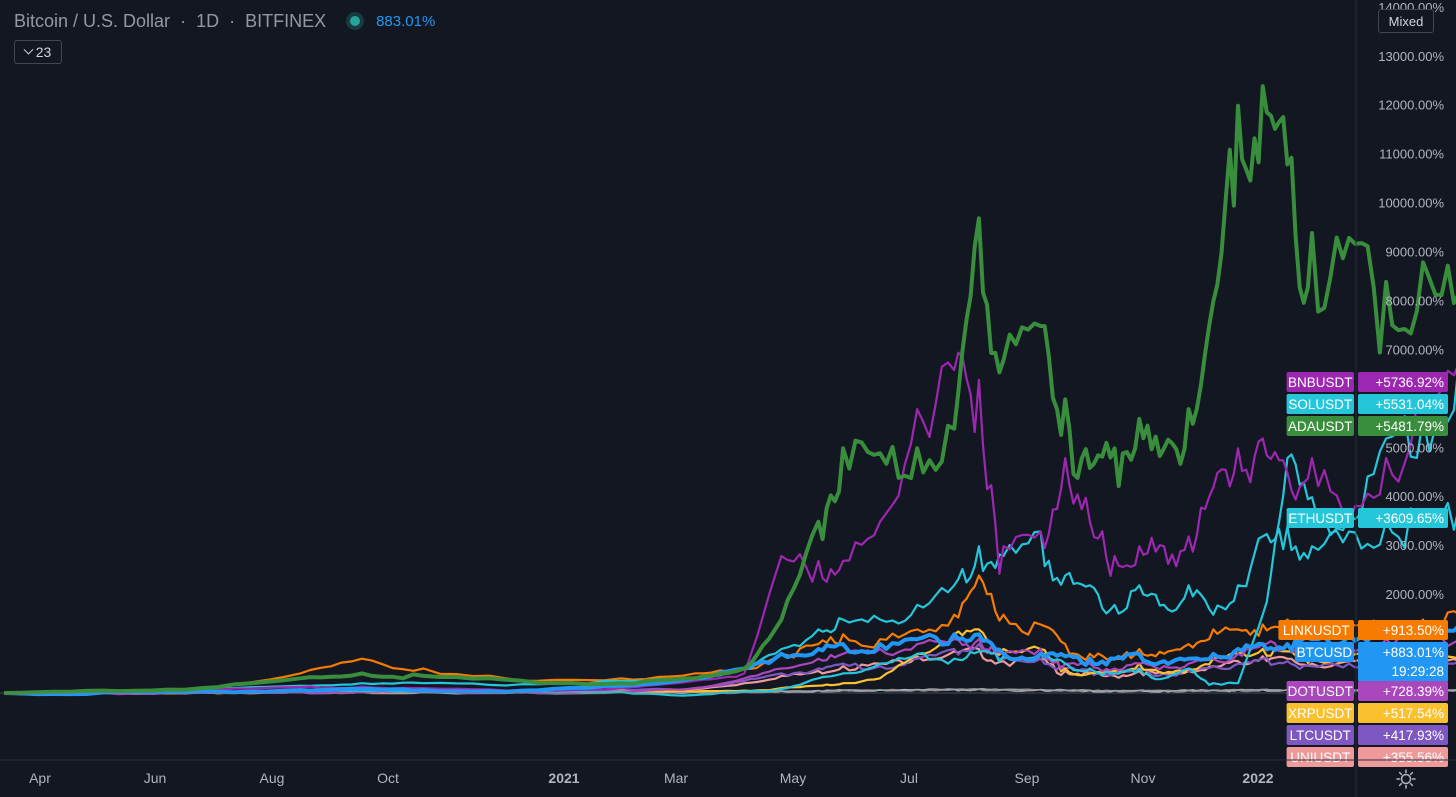  What do you see at coordinates (1411, 56) in the screenshot?
I see `price-axis-label: 13000.00%` at bounding box center [1411, 56].